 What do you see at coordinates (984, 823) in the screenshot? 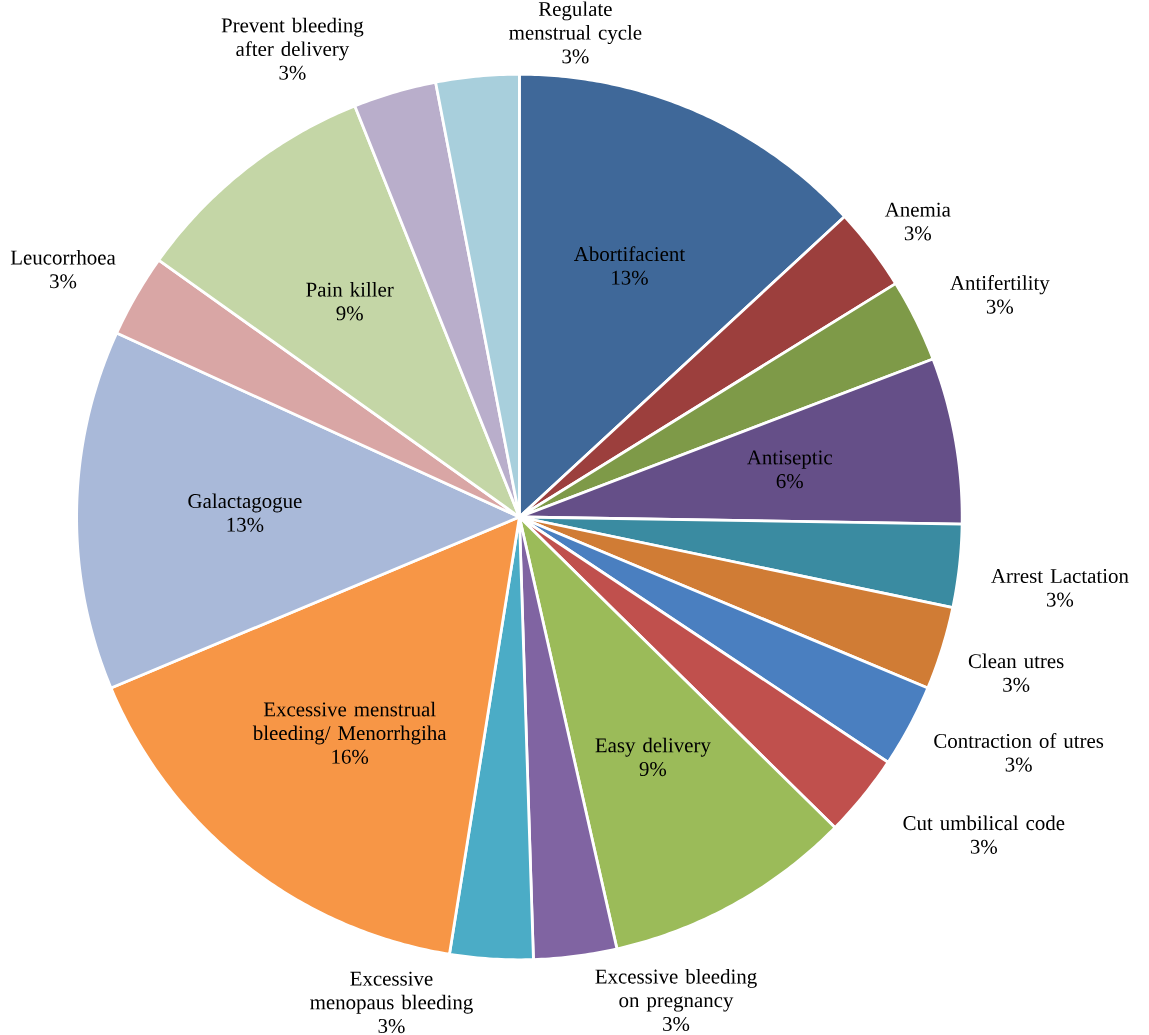
I see `slice-label: Cut umbilical code` at bounding box center [984, 823].